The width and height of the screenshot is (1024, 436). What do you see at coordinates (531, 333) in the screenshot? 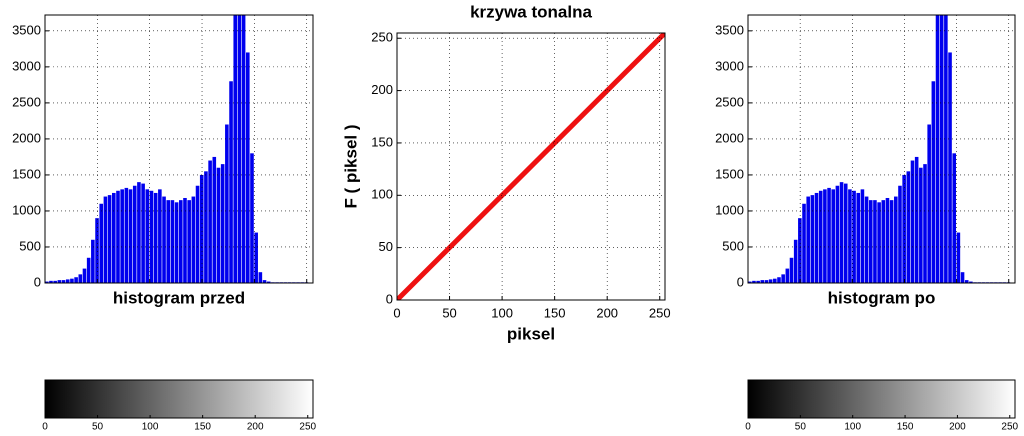
I see `x-axis-label: piksel` at bounding box center [531, 333].